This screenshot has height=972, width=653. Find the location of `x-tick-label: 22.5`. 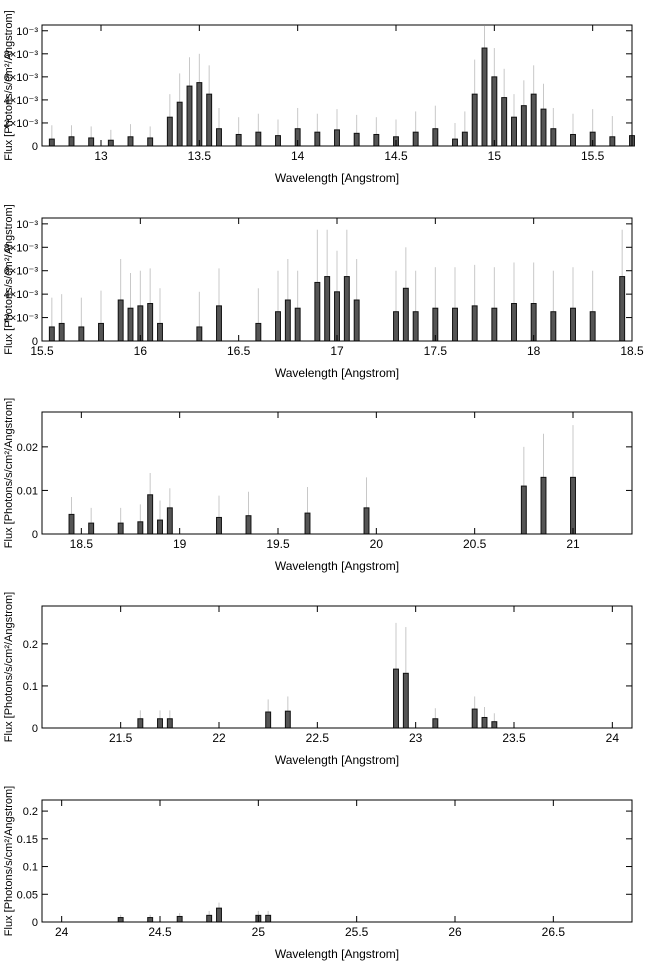

x-tick-label: 22.5 is located at coordinates (318, 738).